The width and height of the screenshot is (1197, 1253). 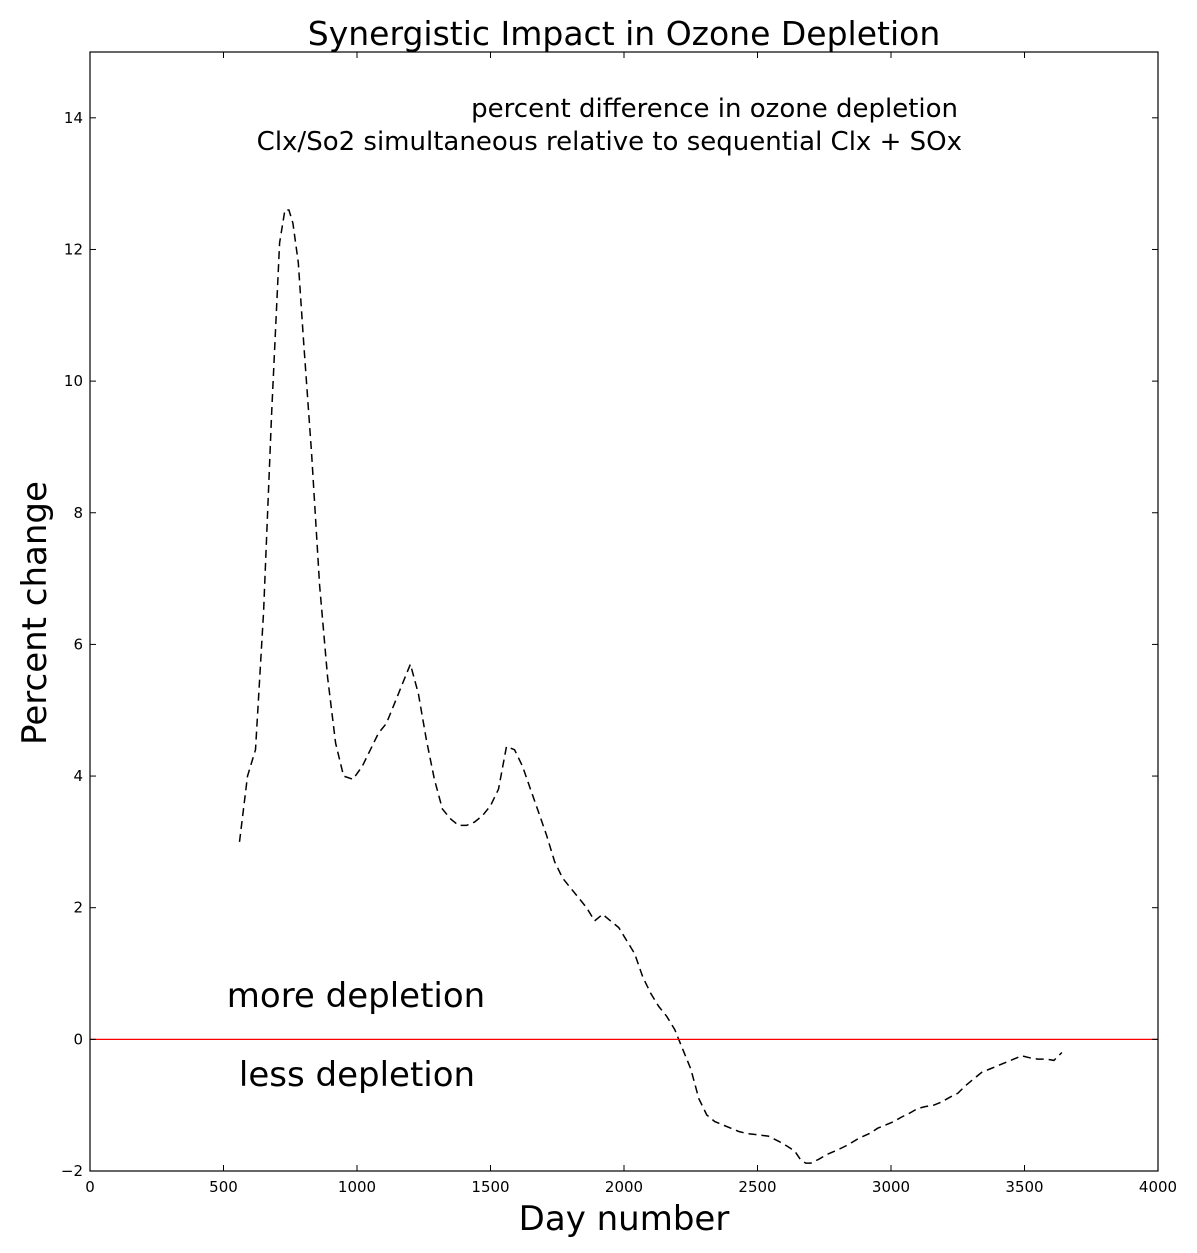 I want to click on x-axis-label: Day number, so click(x=624, y=1219).